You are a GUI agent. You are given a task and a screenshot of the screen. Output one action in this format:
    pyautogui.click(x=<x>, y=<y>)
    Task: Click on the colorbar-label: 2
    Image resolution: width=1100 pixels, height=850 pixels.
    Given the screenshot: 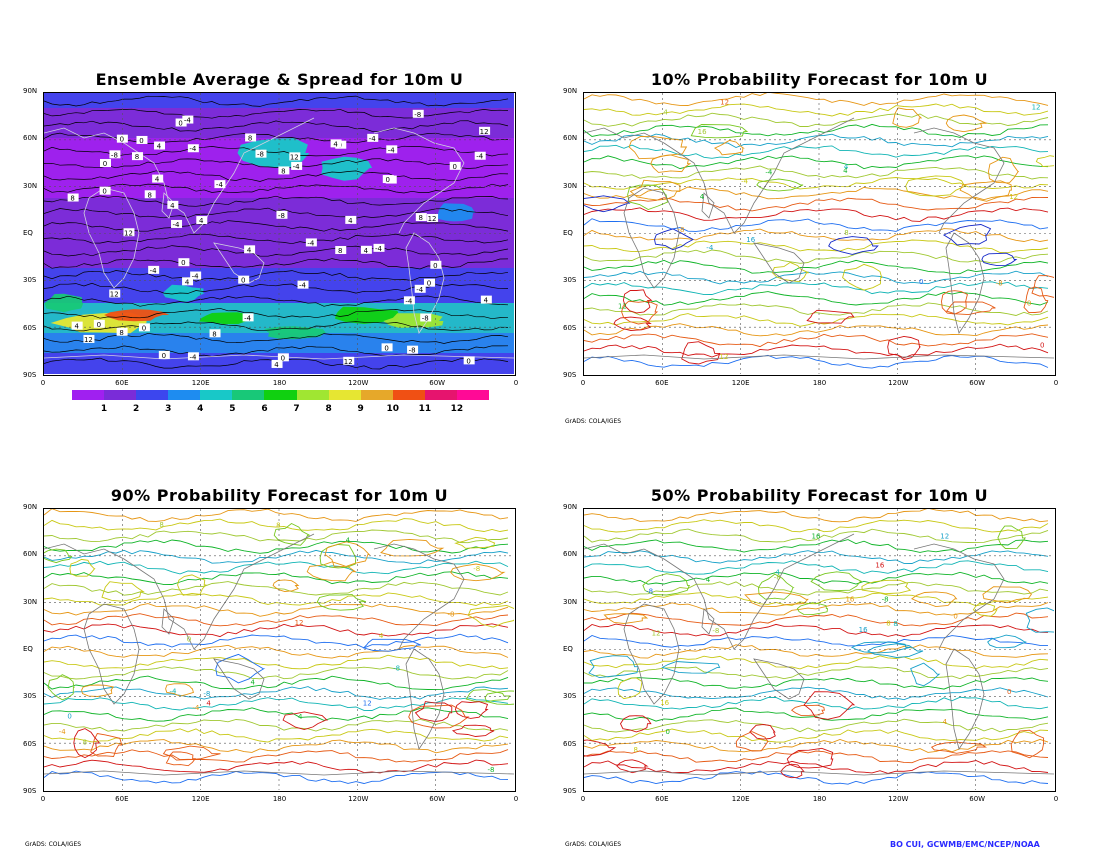 What is the action you would take?
    pyautogui.click(x=136, y=409)
    